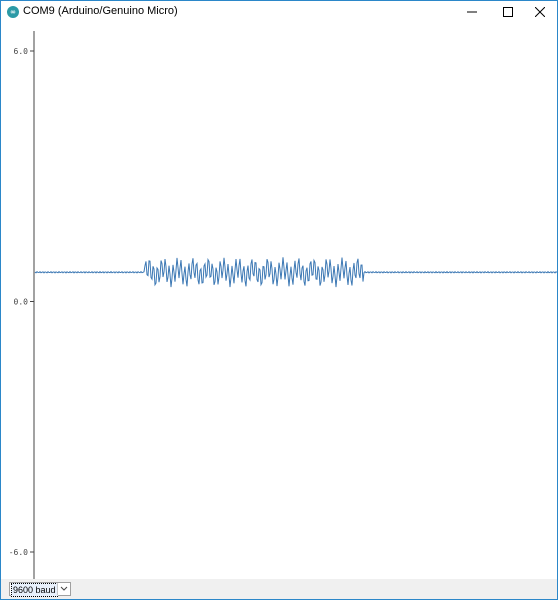 The height and width of the screenshot is (600, 558). Describe the element at coordinates (296, 272) in the screenshot. I see `signal-line` at that location.